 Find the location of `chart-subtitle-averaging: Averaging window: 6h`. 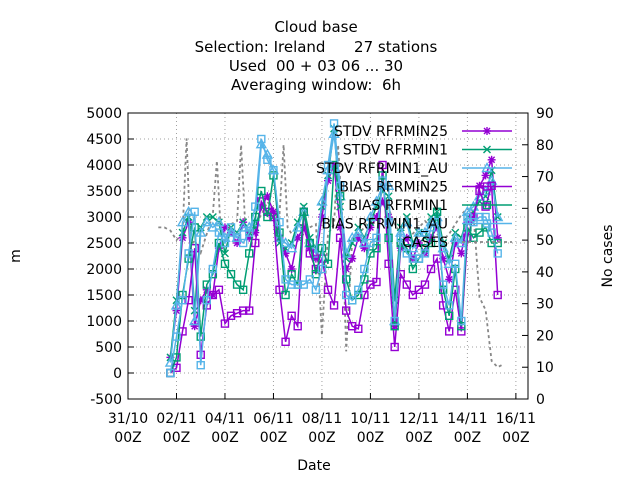

chart-subtitle-averaging: Averaging window: 6h is located at coordinates (316, 85).